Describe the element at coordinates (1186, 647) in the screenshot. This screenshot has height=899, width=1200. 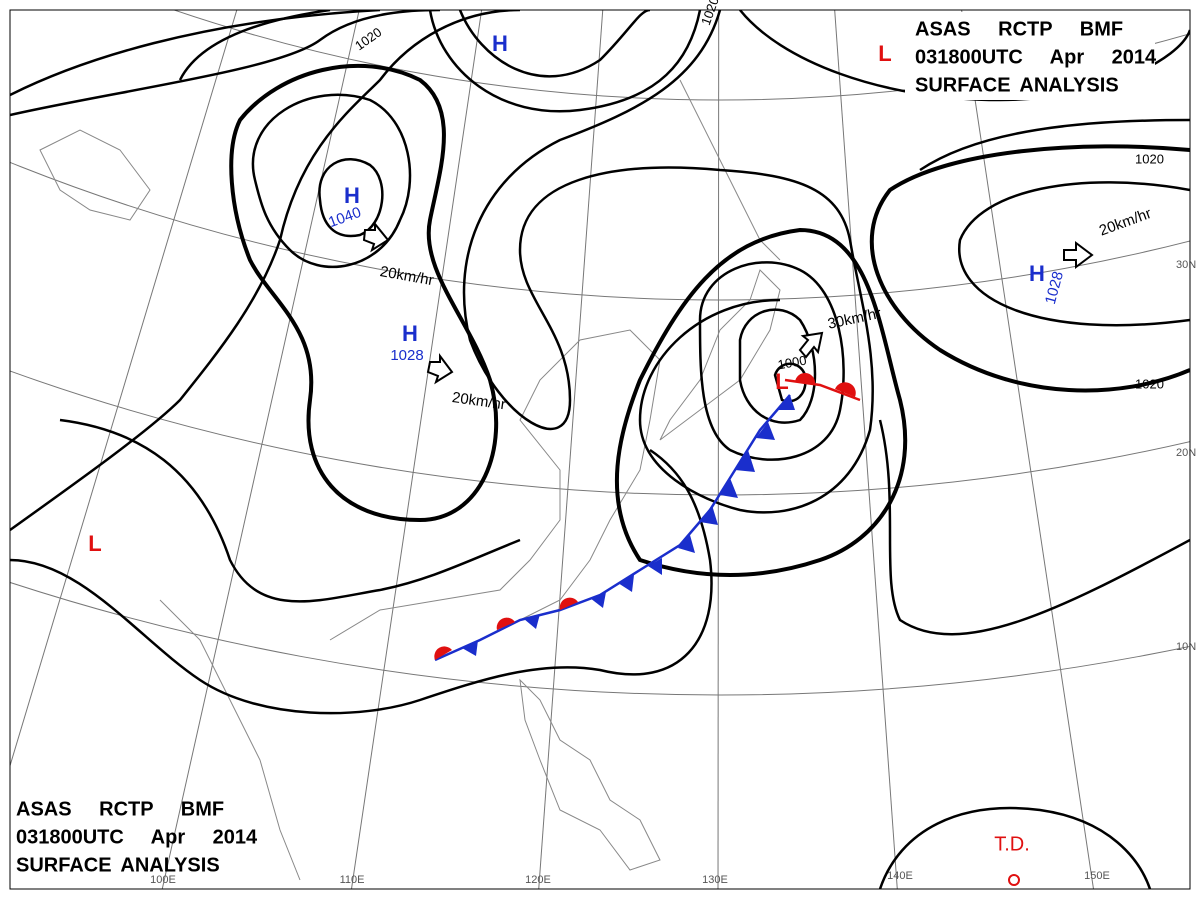
I see `lat-label: 10N` at that location.